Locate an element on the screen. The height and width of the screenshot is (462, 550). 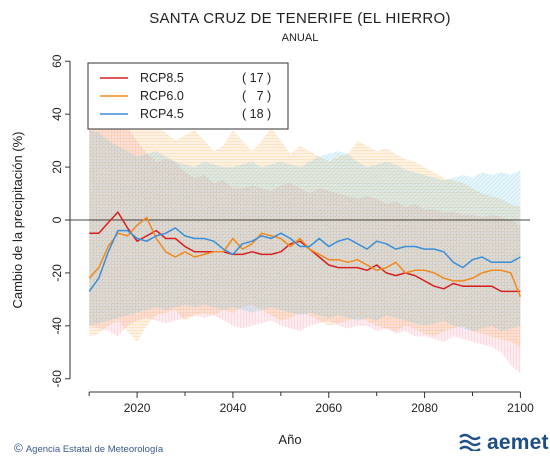
agency-credit: © Agencia Estatal de Meteorología is located at coordinates (88, 448).